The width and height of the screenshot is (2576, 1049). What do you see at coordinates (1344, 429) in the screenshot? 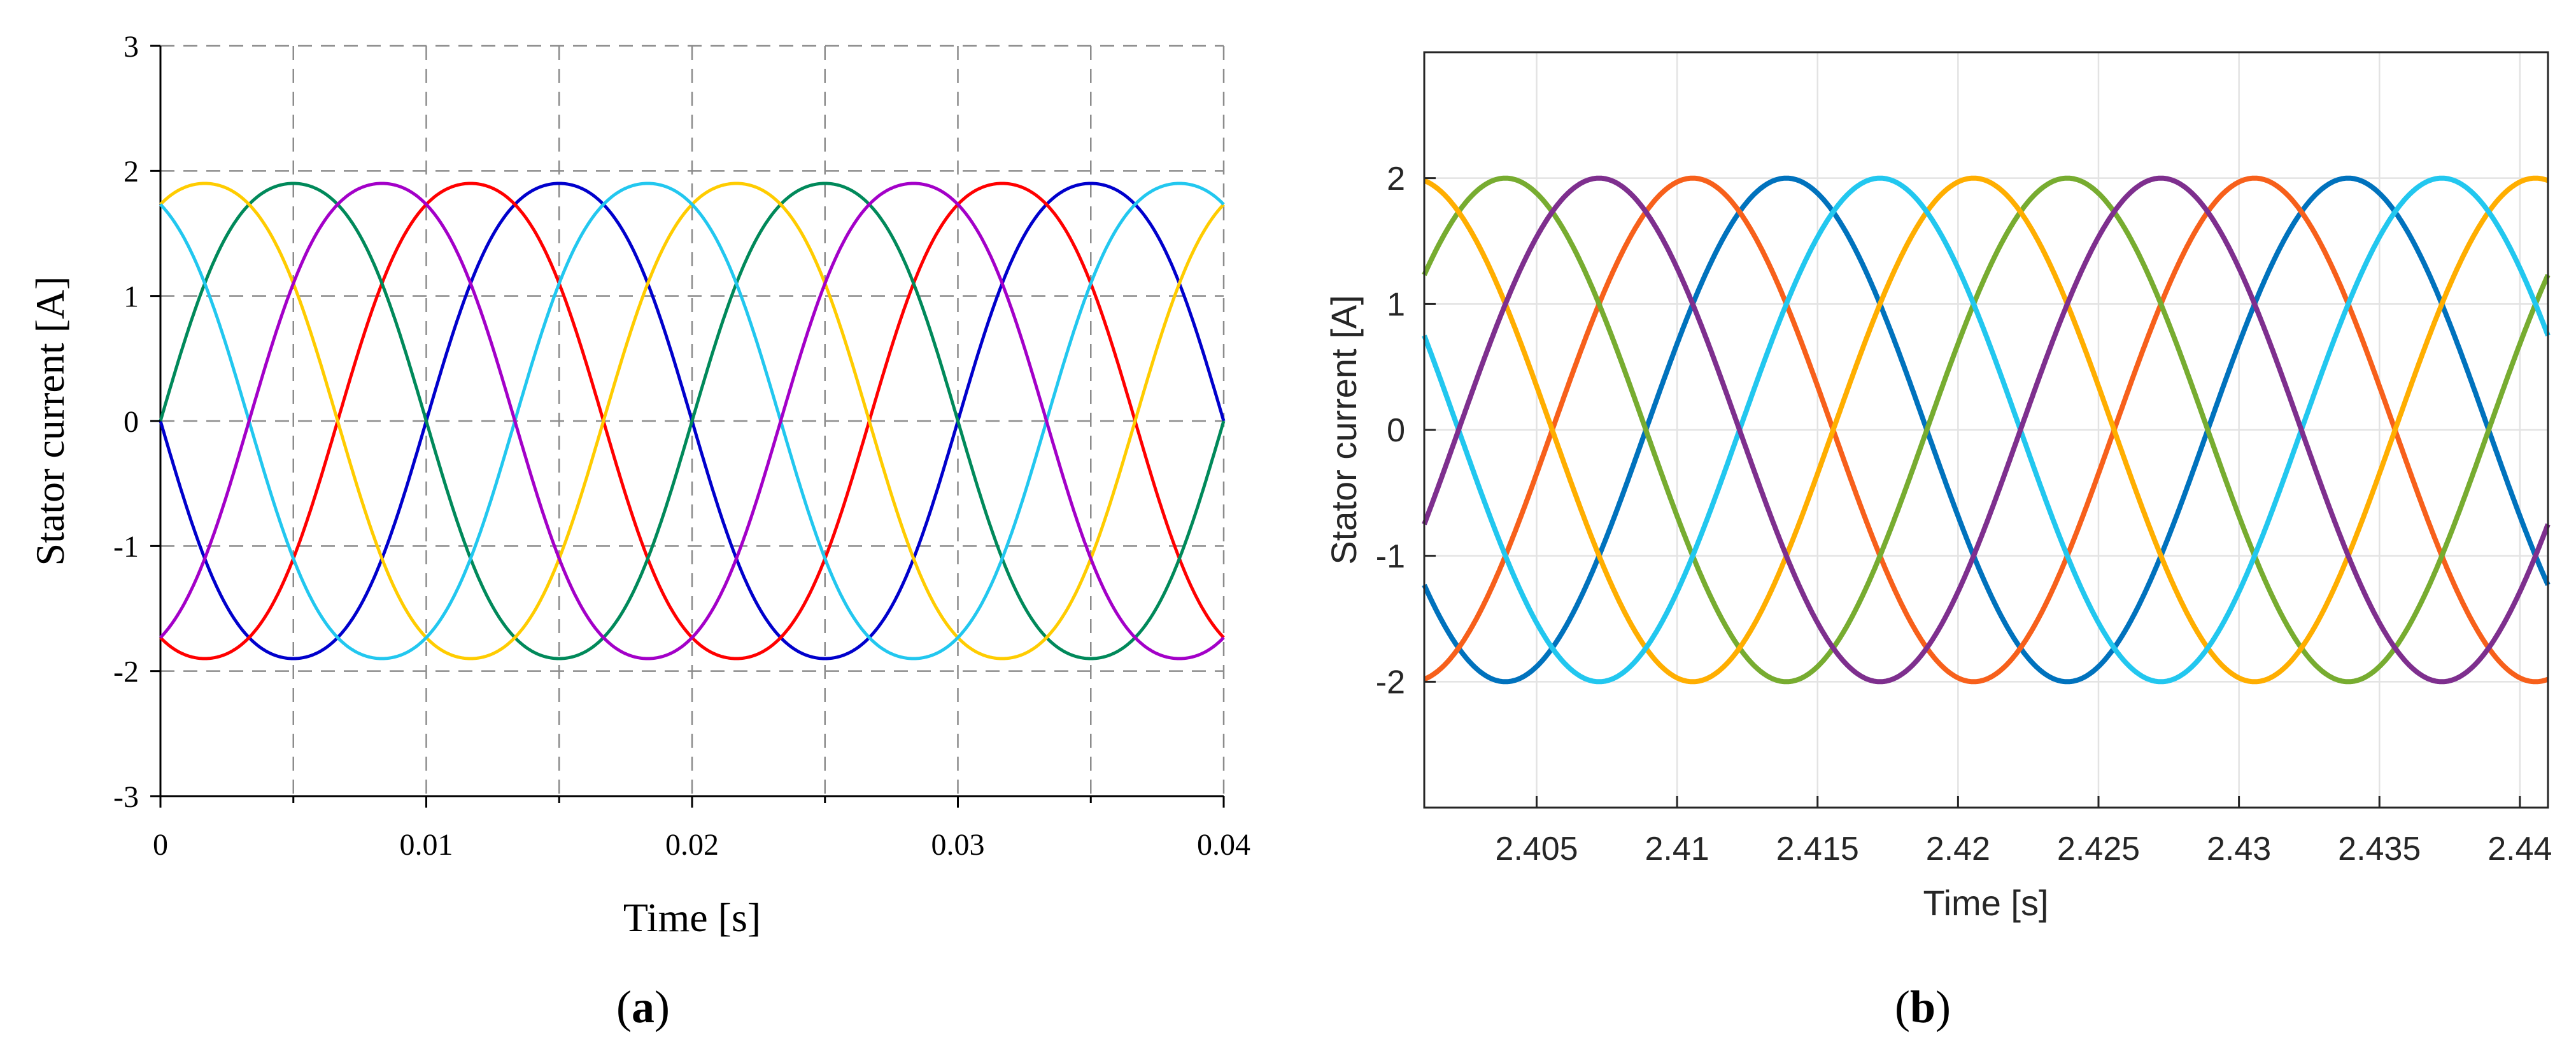
I see `y-axis-label-b: Stator current [A]` at bounding box center [1344, 429].